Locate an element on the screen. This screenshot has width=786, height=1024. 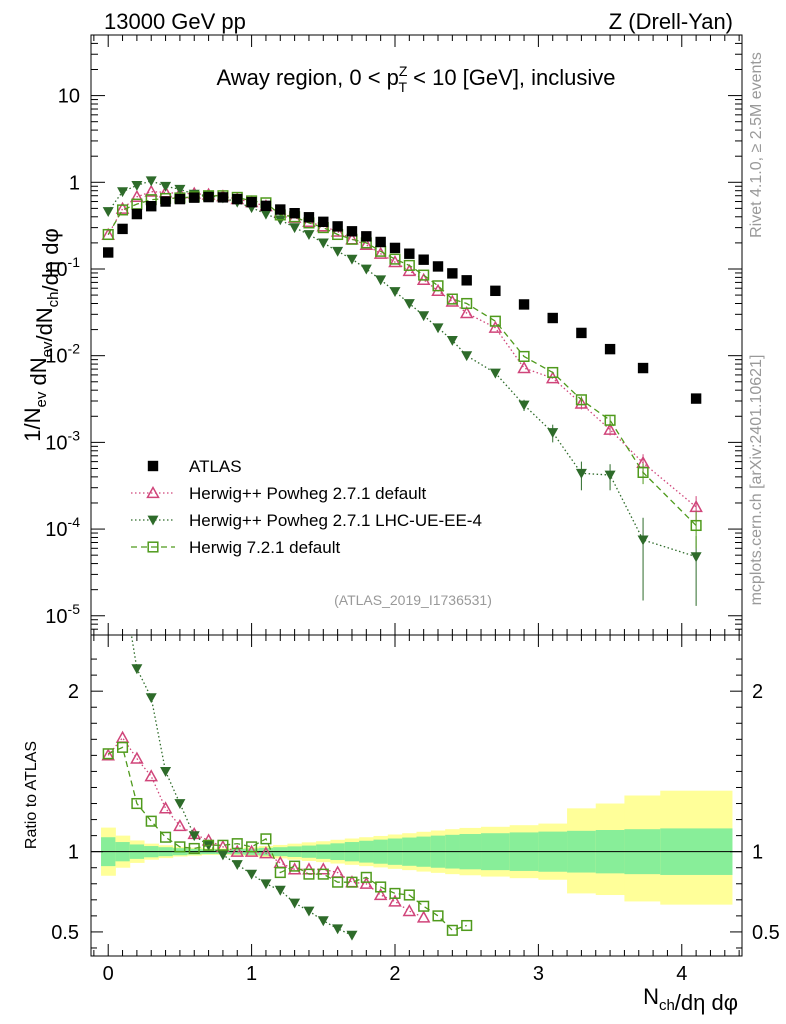
legend-label-herwig-powheg-2-7-1-lhc-ue-ee-4: Herwig++ Powheg 2.7.1 LHC-UE-EE-4 is located at coordinates (335, 520).